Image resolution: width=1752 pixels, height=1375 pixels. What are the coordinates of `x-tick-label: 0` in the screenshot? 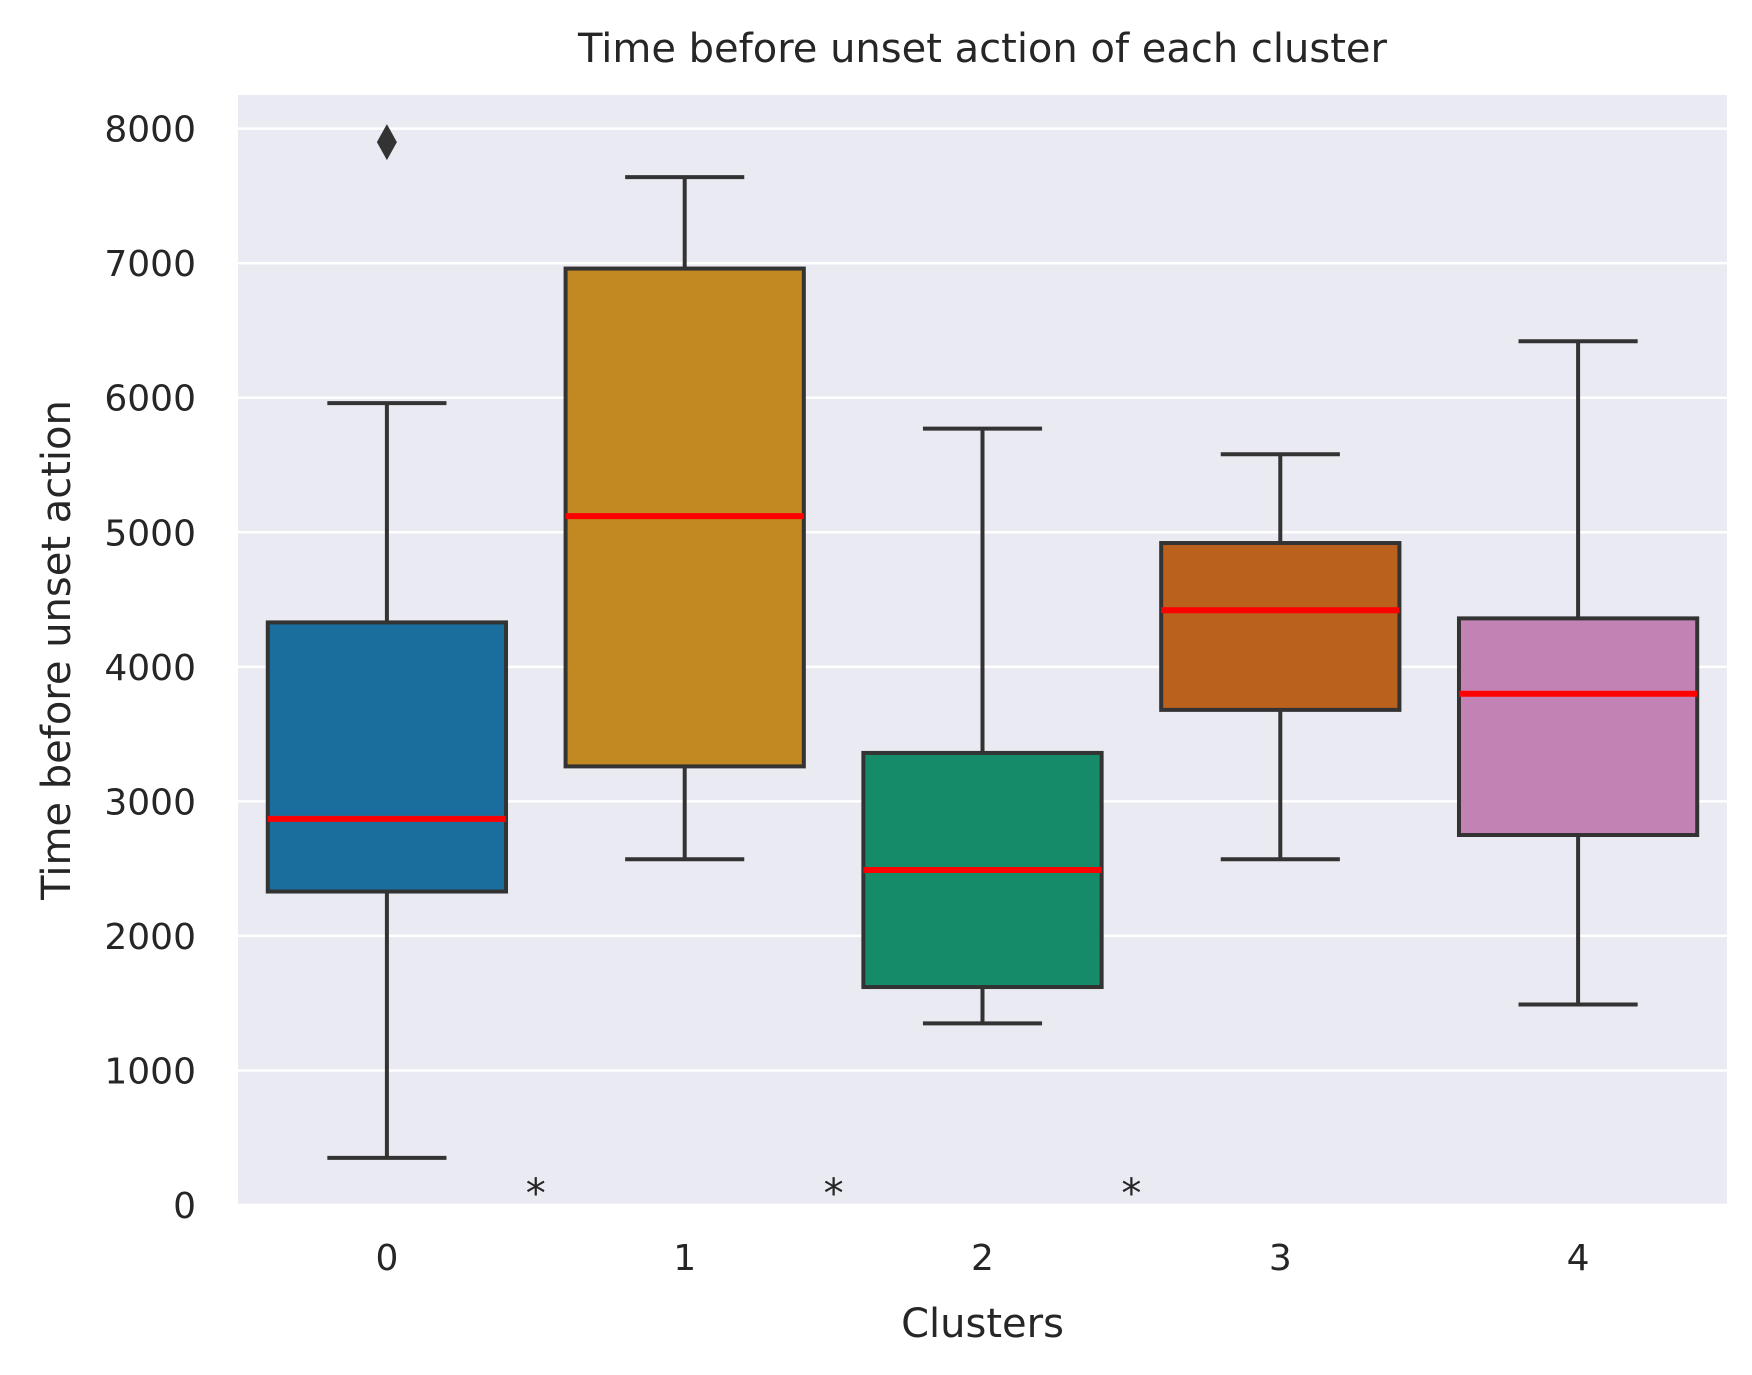 It's located at (386, 1258).